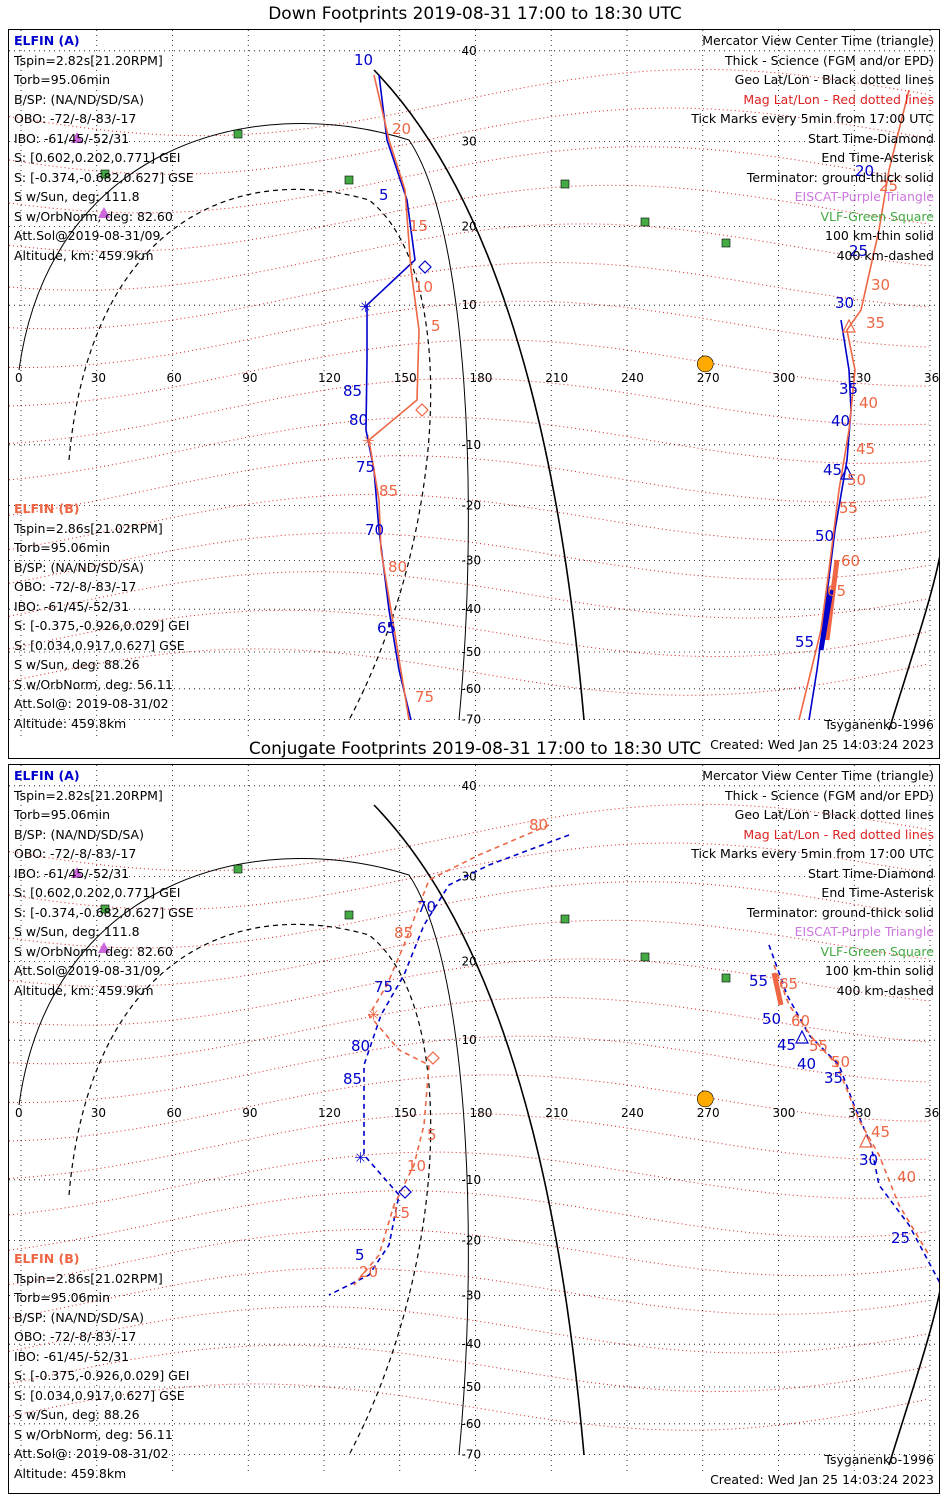 The image size is (950, 1500). Describe the element at coordinates (833, 1078) in the screenshot. I see `elfin-a-tick-label: 35` at that location.